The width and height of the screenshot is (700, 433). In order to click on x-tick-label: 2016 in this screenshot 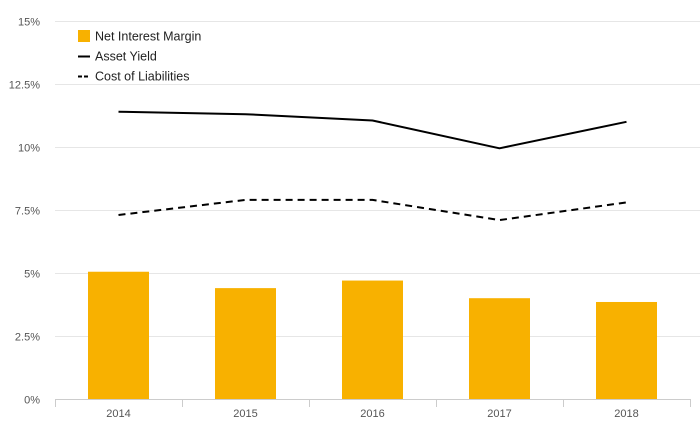, I will do `click(372, 414)`.